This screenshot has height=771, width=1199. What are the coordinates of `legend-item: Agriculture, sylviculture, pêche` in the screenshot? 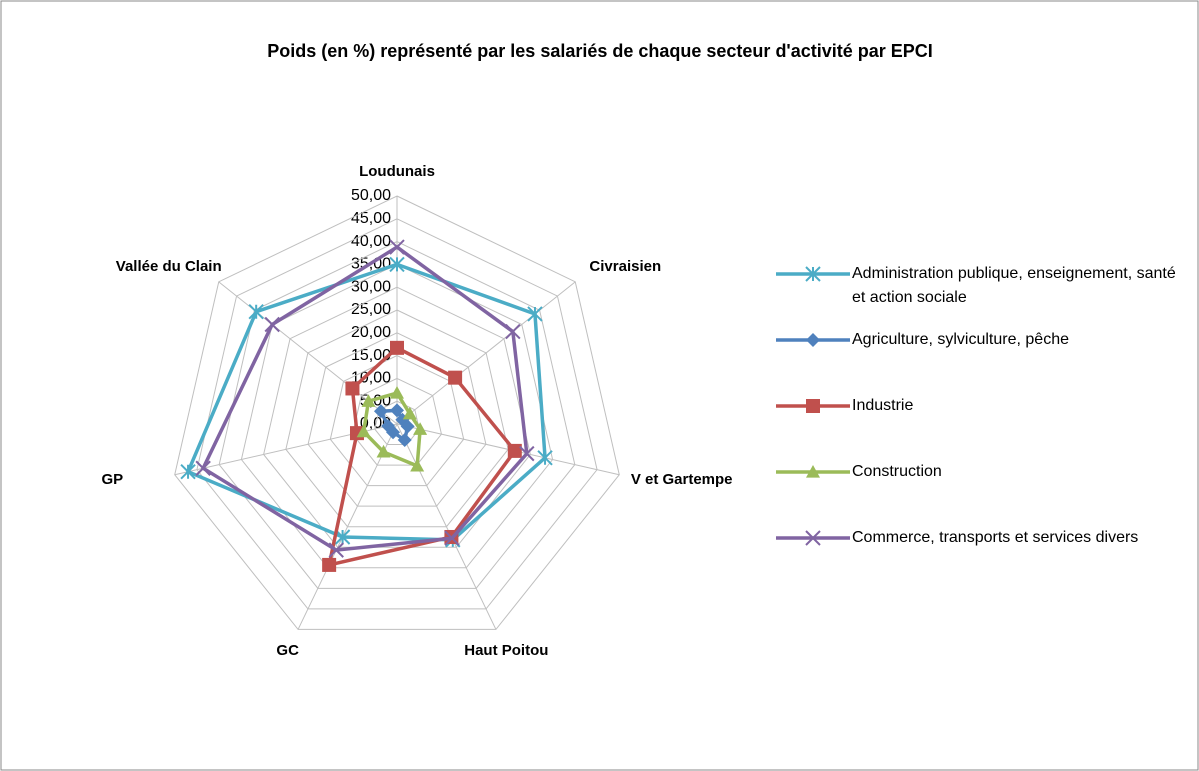 It's located at (986, 361).